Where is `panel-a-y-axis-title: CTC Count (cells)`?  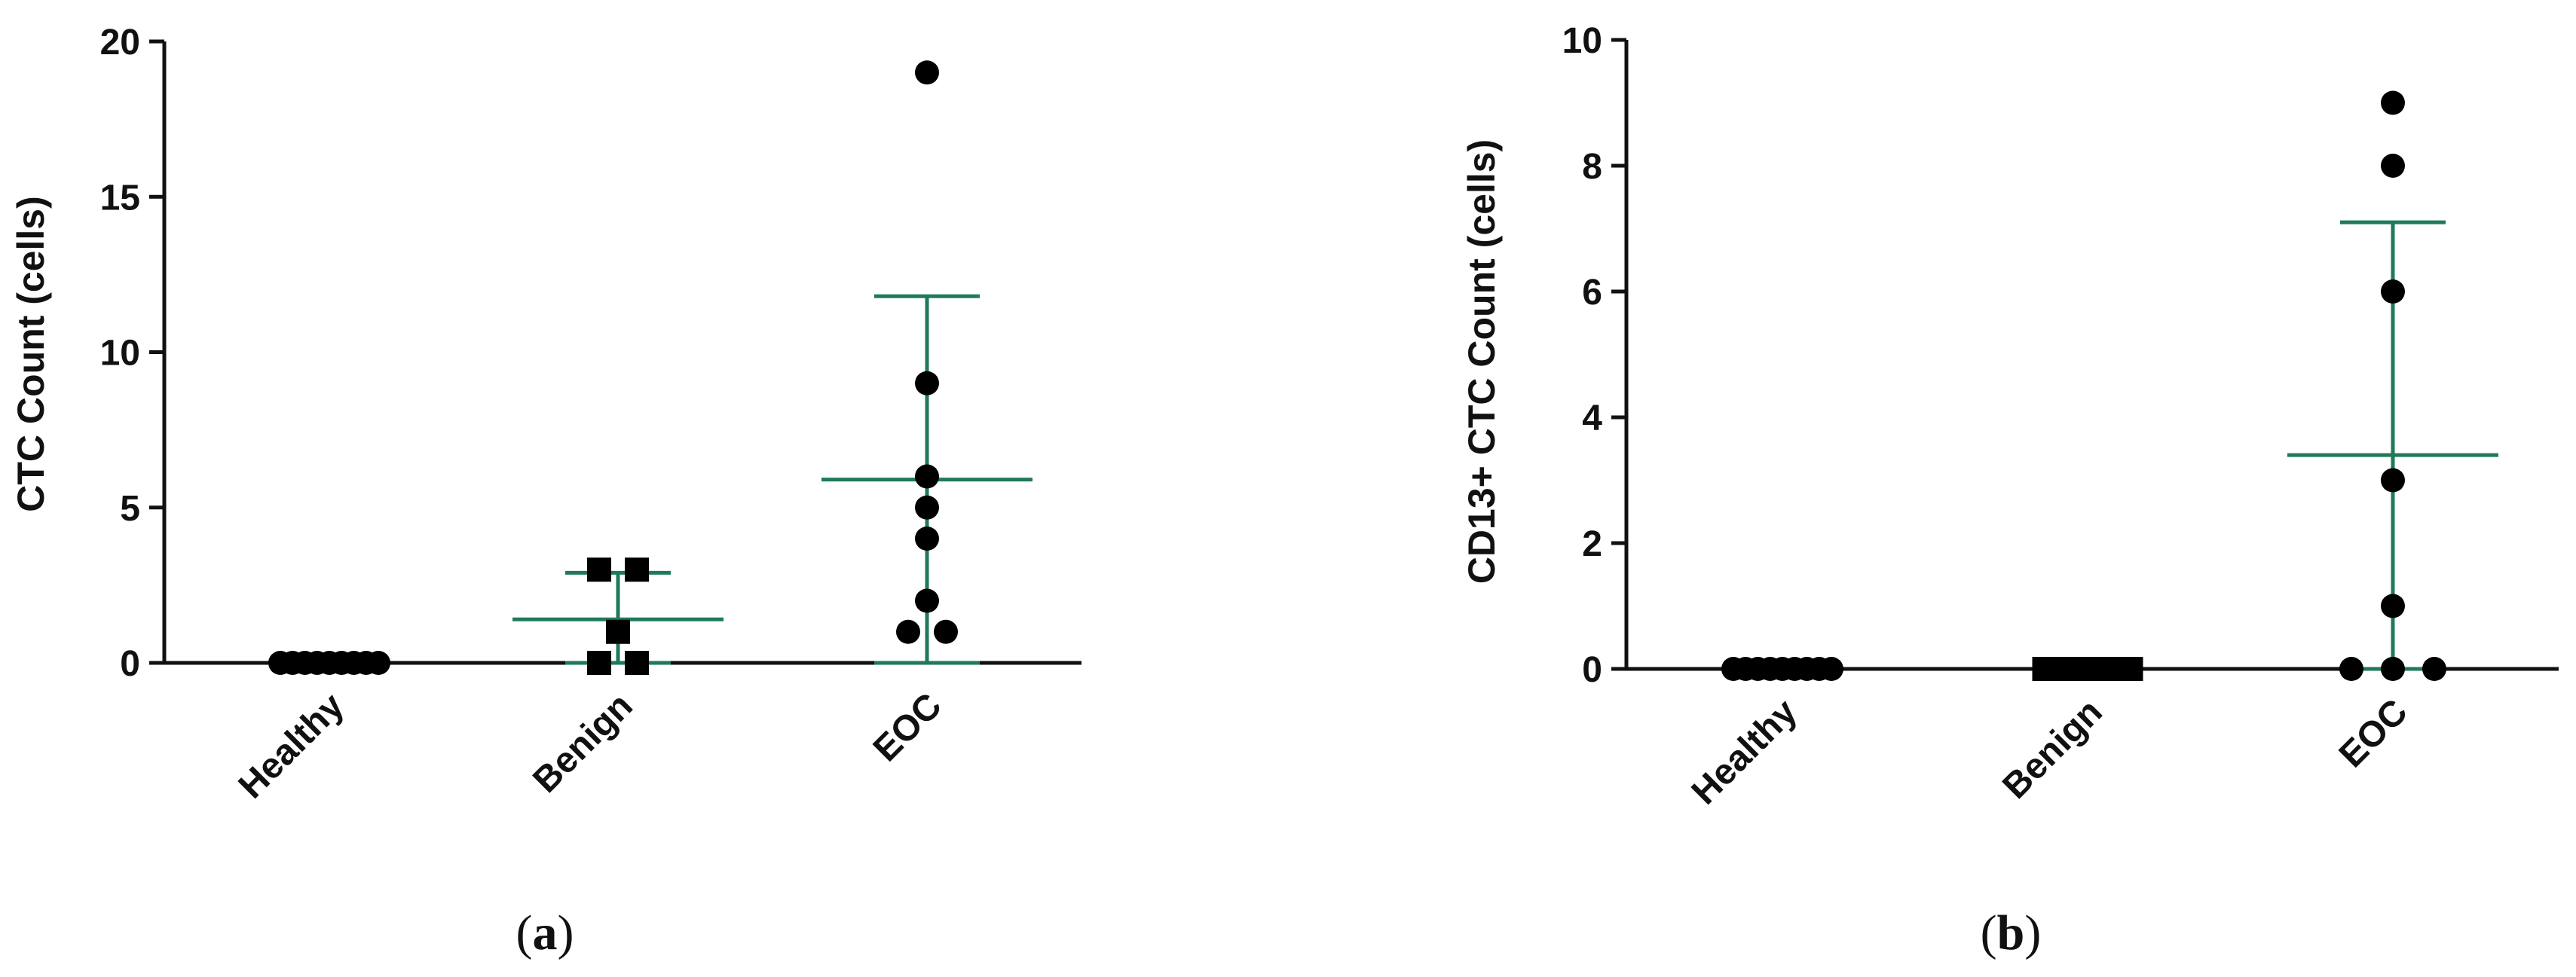 panel-a-y-axis-title: CTC Count (cells) is located at coordinates (31, 354).